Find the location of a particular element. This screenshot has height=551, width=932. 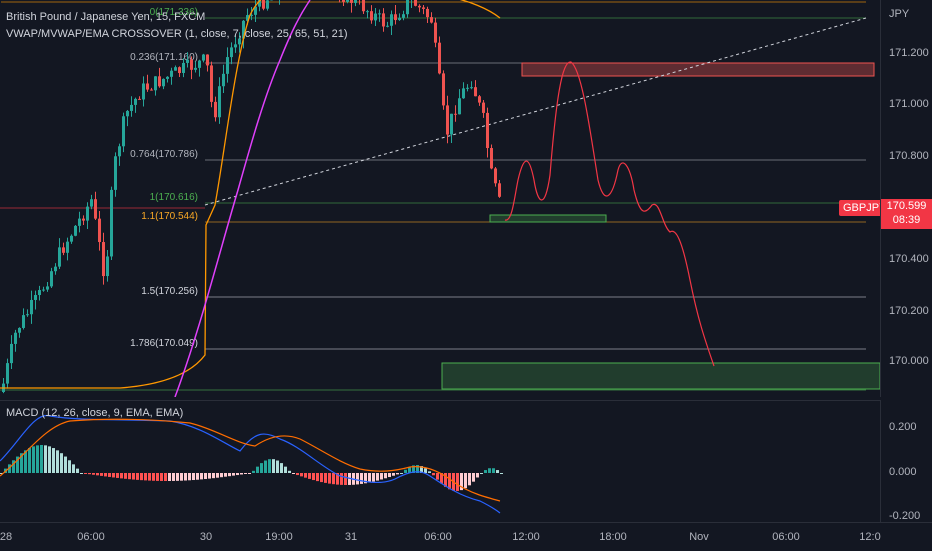

signal-line is located at coordinates (250, 460).